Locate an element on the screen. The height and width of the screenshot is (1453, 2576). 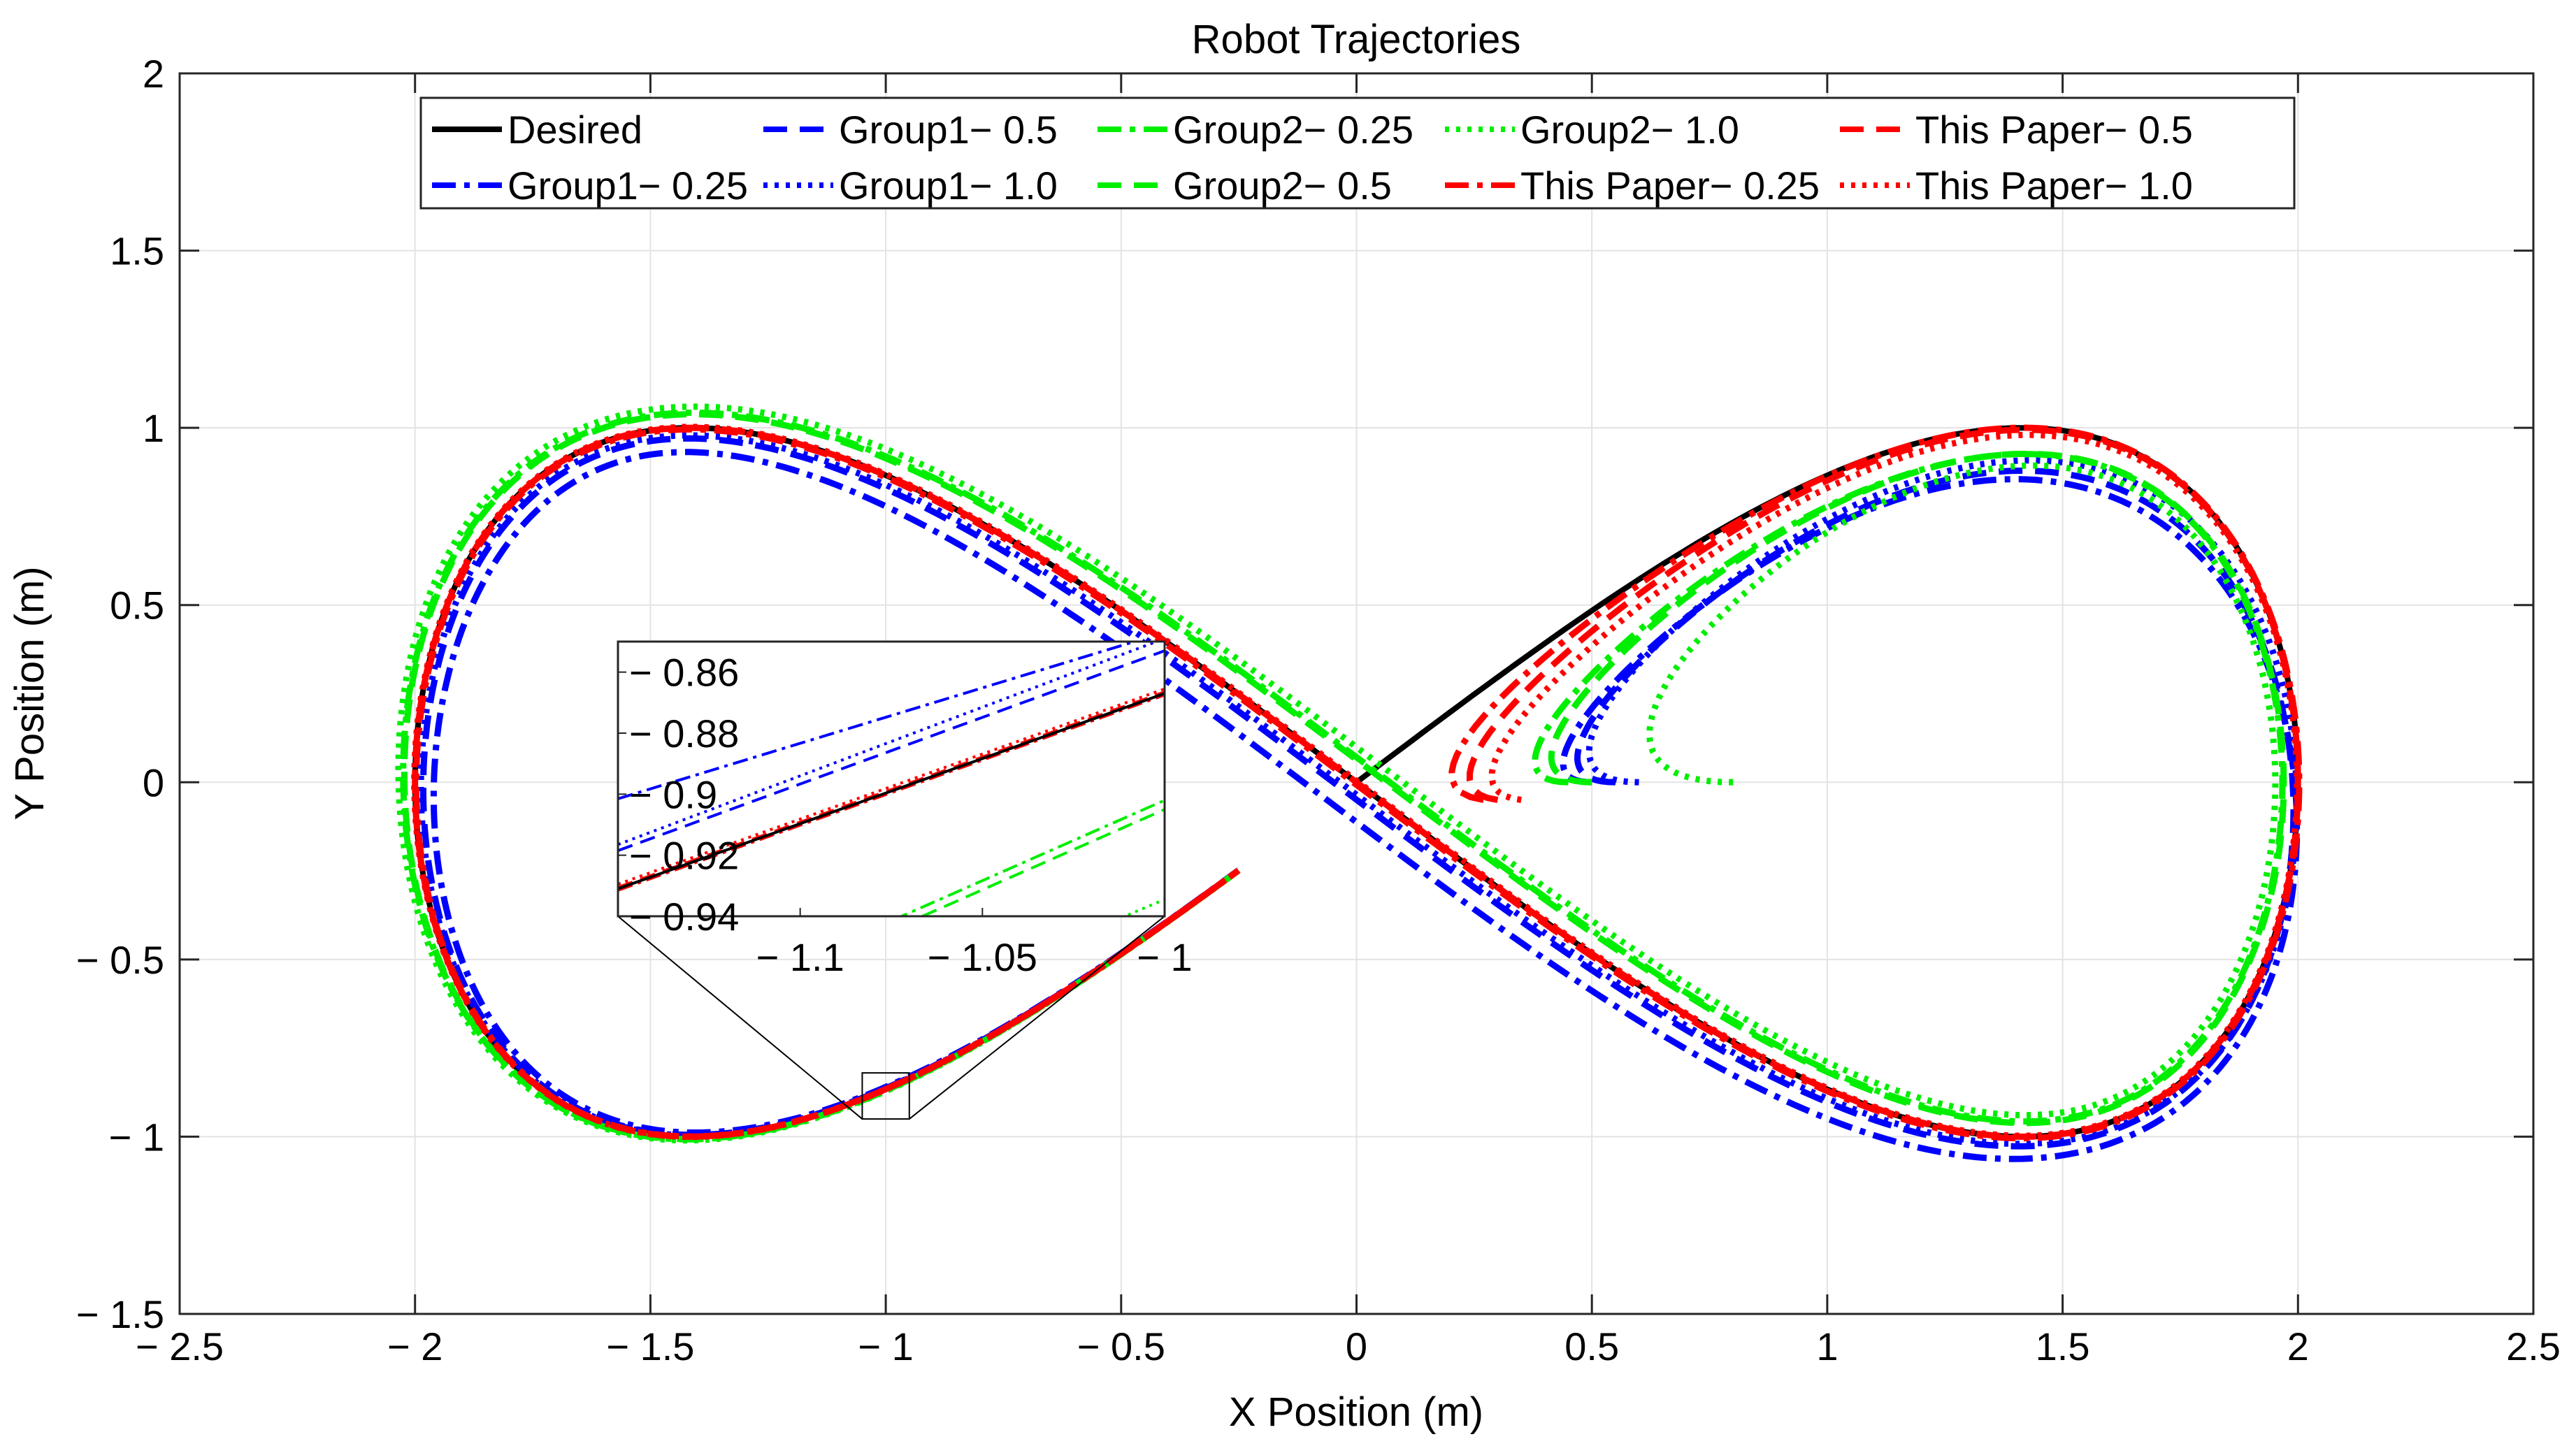
x-tick-label: − 2.5 is located at coordinates (180, 1346).